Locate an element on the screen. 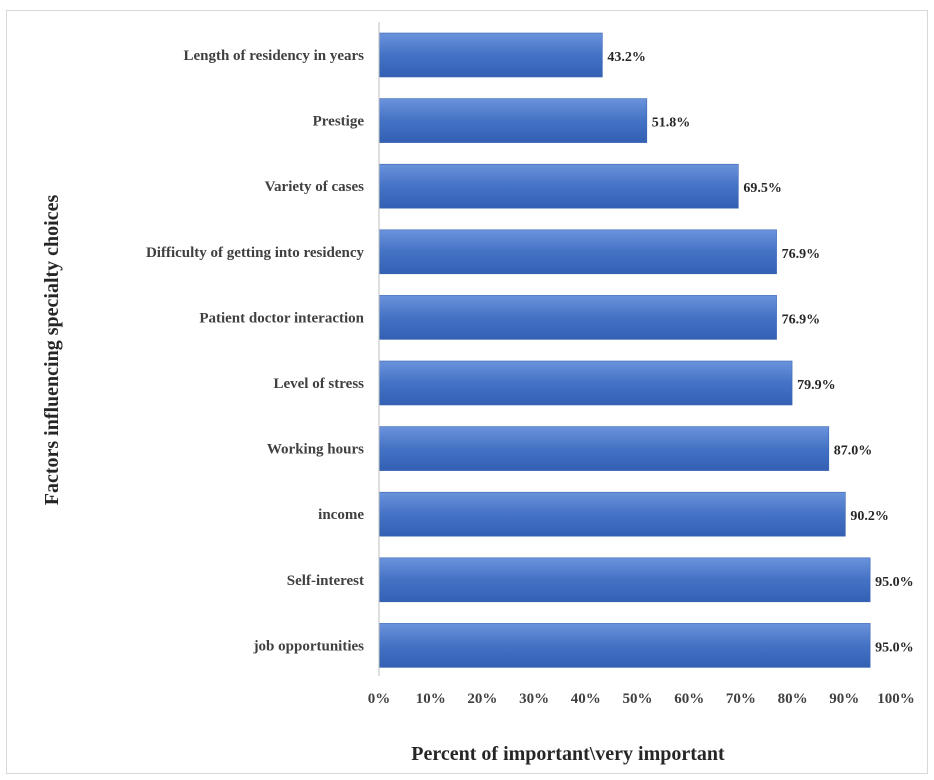 This screenshot has height=780, width=934. x-tick-label: 90% is located at coordinates (844, 699).